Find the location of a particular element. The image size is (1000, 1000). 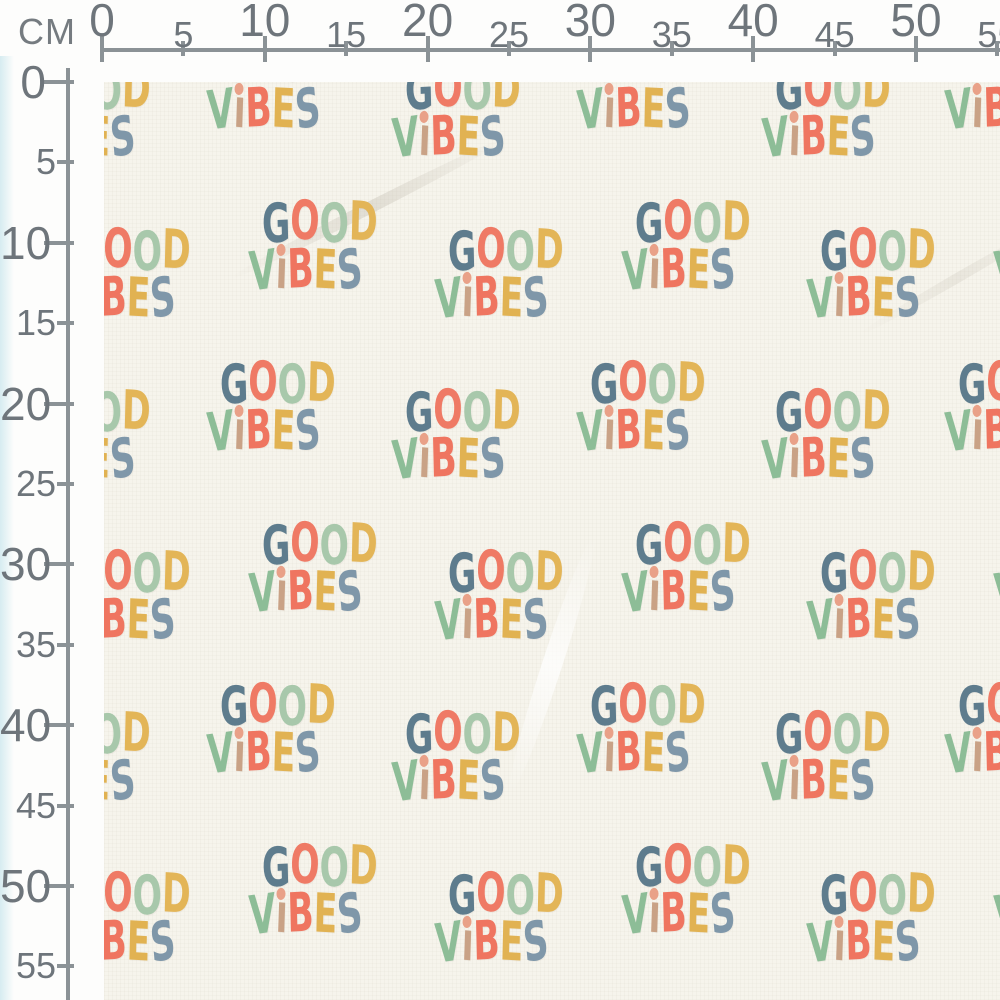

h-ruler-tick-label: 20 is located at coordinates (428, 23).